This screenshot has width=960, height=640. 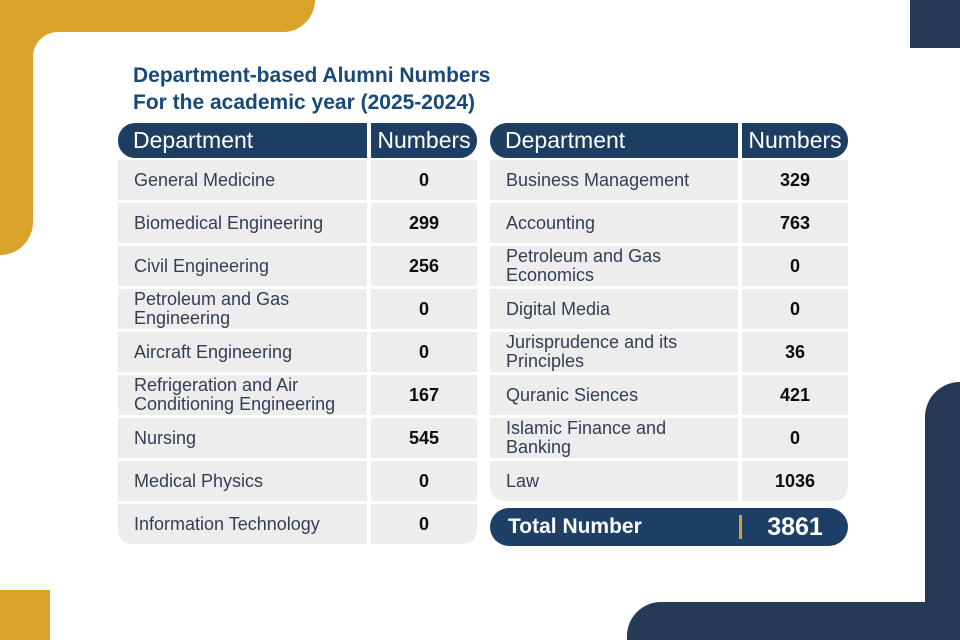 I want to click on corner-square-top-right-accent, so click(x=935, y=24).